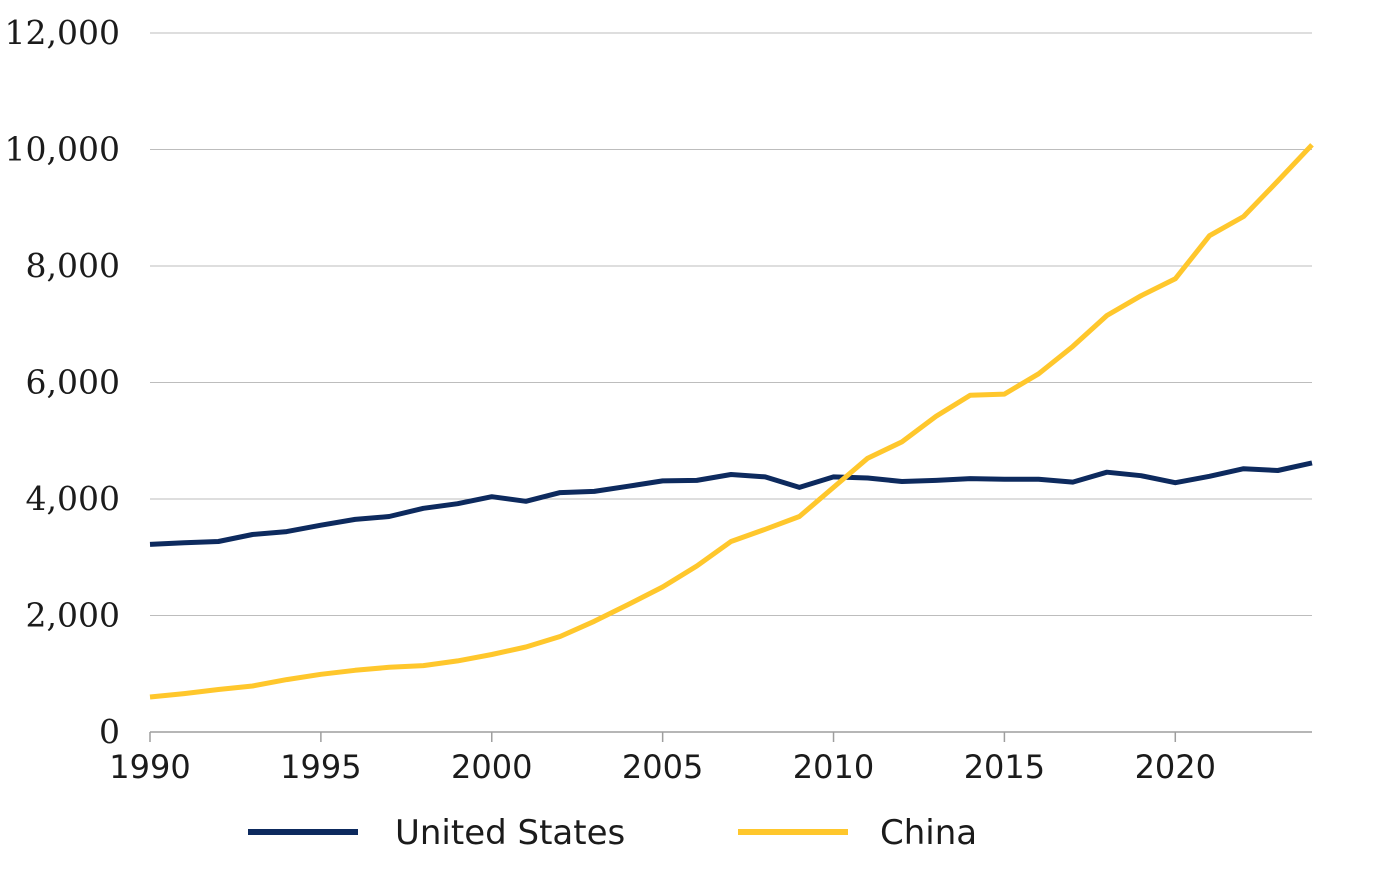  What do you see at coordinates (710, 758) in the screenshot?
I see `x-axis: 1990 1995 2000 2005 2010 2015 2020` at bounding box center [710, 758].